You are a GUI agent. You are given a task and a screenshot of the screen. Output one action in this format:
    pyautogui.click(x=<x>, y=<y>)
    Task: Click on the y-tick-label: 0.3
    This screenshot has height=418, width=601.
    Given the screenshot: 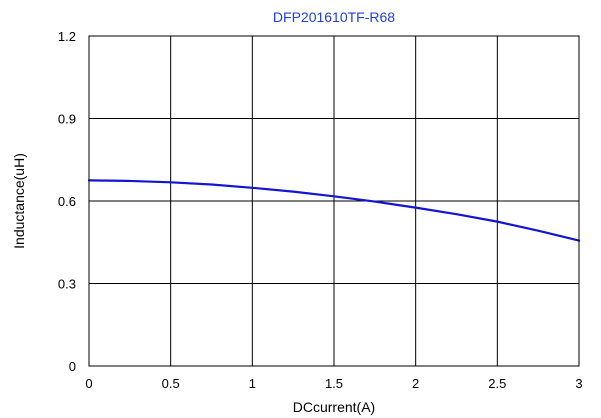 What is the action you would take?
    pyautogui.click(x=67, y=284)
    